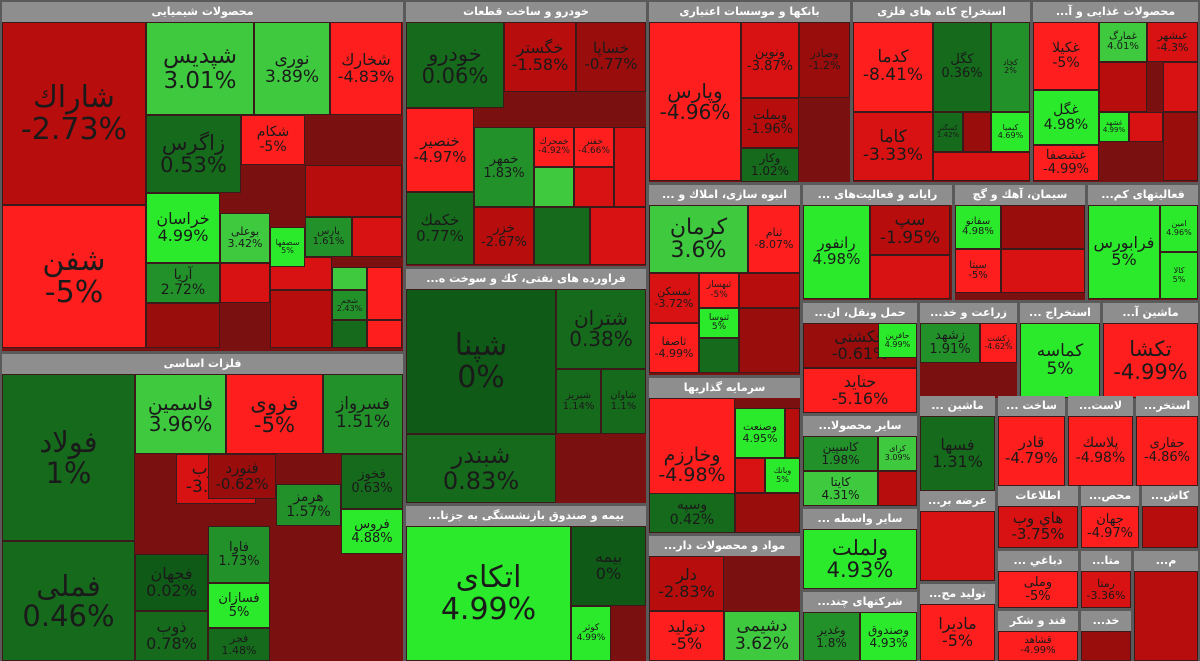 This screenshot has height=661, width=1200. I want to click on stock-tile: فسها 1.31%, so click(957, 453).